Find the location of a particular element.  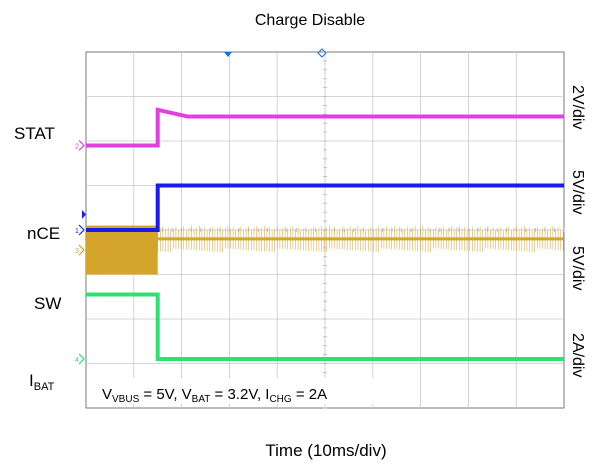

nce-trace is located at coordinates (325, 207).